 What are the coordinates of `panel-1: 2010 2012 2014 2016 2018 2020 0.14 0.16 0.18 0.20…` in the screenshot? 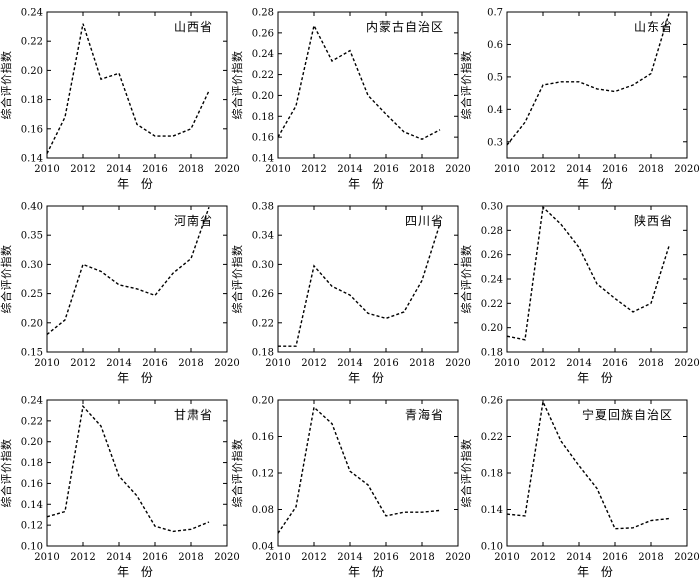 It's located at (120, 100).